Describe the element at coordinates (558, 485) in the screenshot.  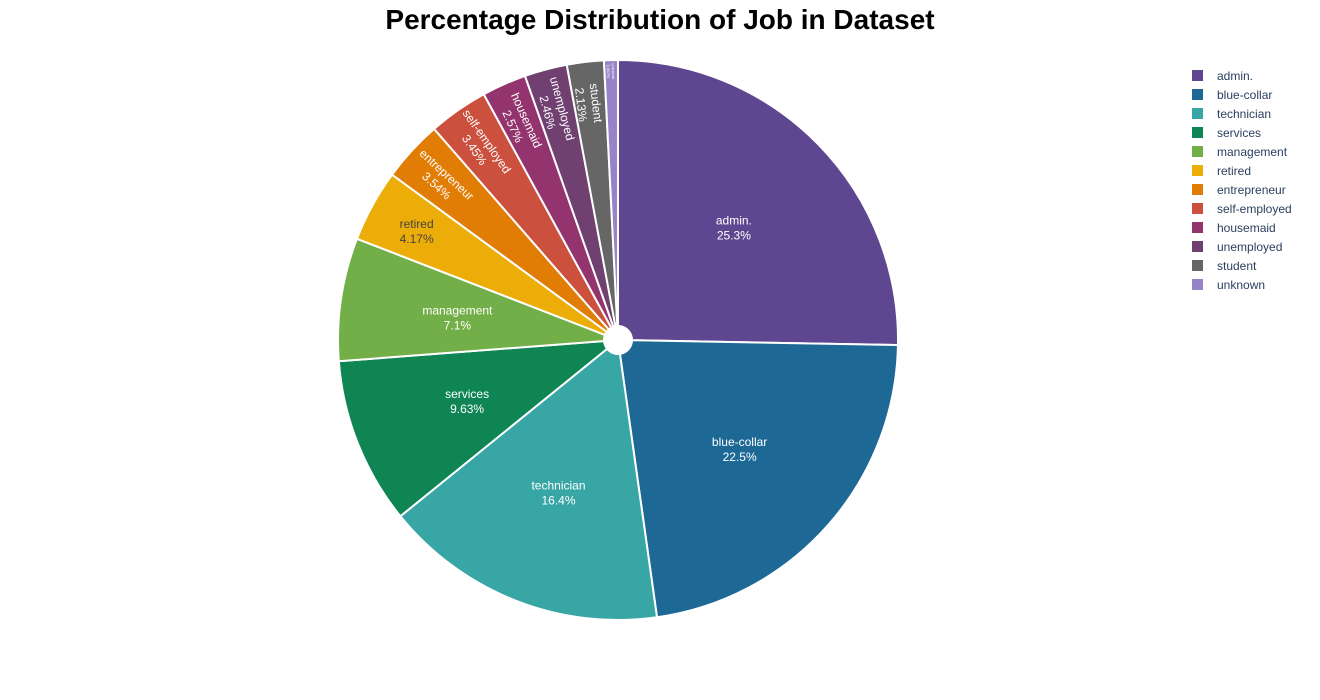
I see `slice-label-name: technician` at that location.